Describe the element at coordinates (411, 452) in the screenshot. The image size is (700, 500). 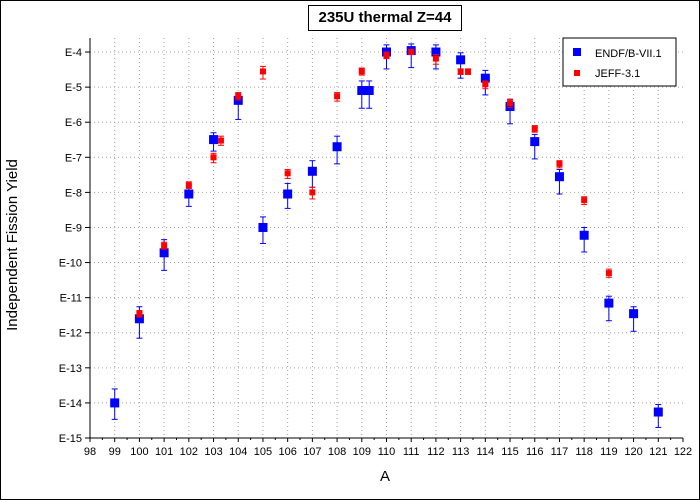
I see `x-tick-label: 111` at that location.